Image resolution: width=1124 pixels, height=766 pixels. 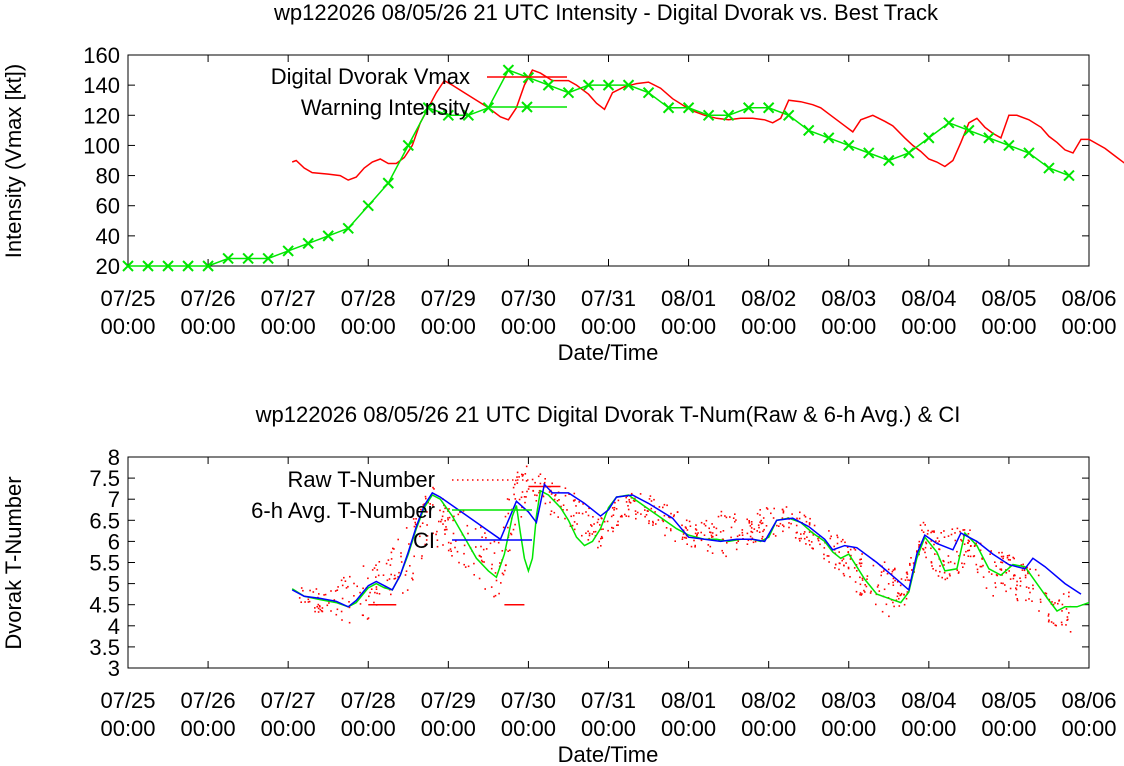 What do you see at coordinates (114, 457) in the screenshot?
I see `tnumber-y-tick-label: 8` at bounding box center [114, 457].